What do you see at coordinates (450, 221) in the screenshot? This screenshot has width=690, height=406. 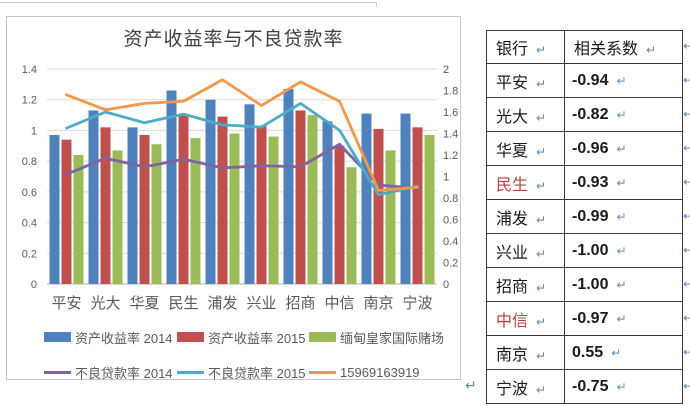 I see `right-axis-tick: 0.6` at bounding box center [450, 221].